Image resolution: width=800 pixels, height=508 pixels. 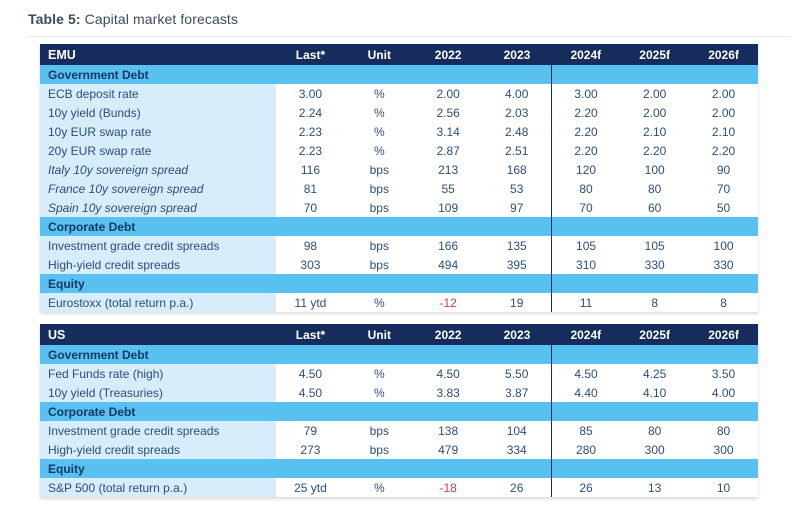 What do you see at coordinates (158, 302) in the screenshot?
I see `row-label: Eurostoxx (total return p.a.)` at bounding box center [158, 302].